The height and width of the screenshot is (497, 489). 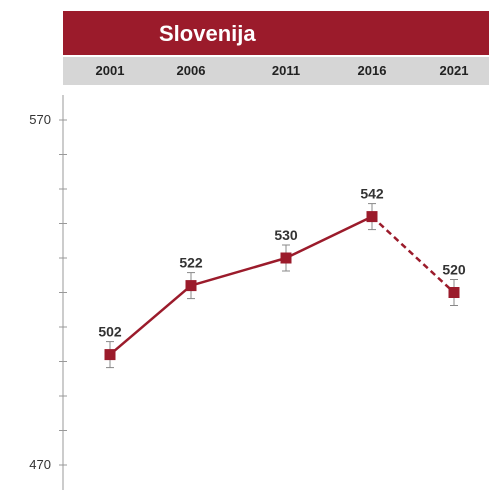 What do you see at coordinates (372, 194) in the screenshot?
I see `data-label: 542` at bounding box center [372, 194].